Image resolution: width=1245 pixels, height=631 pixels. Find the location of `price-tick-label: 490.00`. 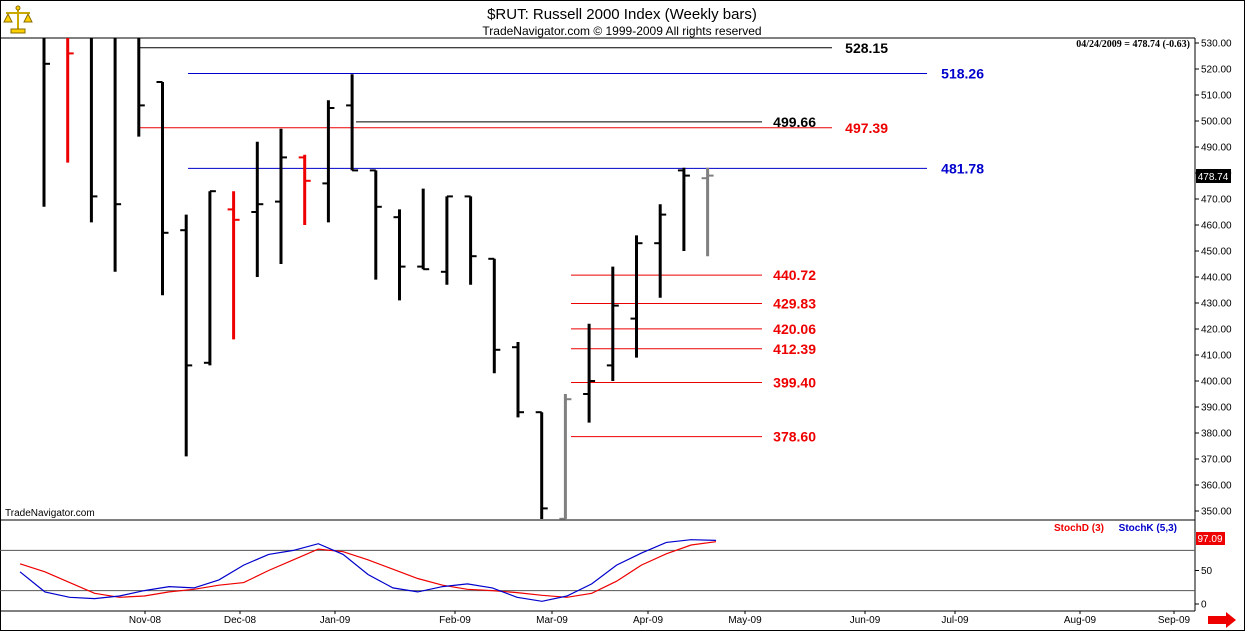

price-tick-label: 490.00 is located at coordinates (1216, 148).